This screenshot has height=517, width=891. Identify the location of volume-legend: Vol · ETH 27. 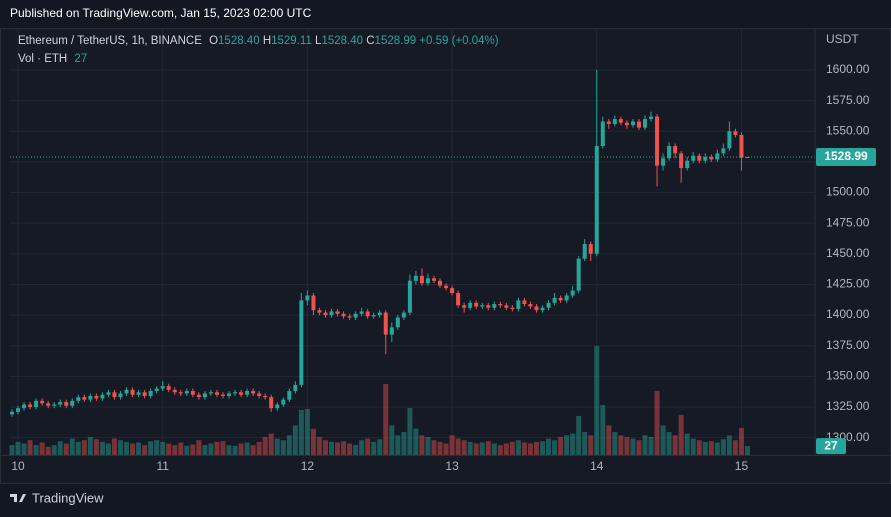
(52, 59).